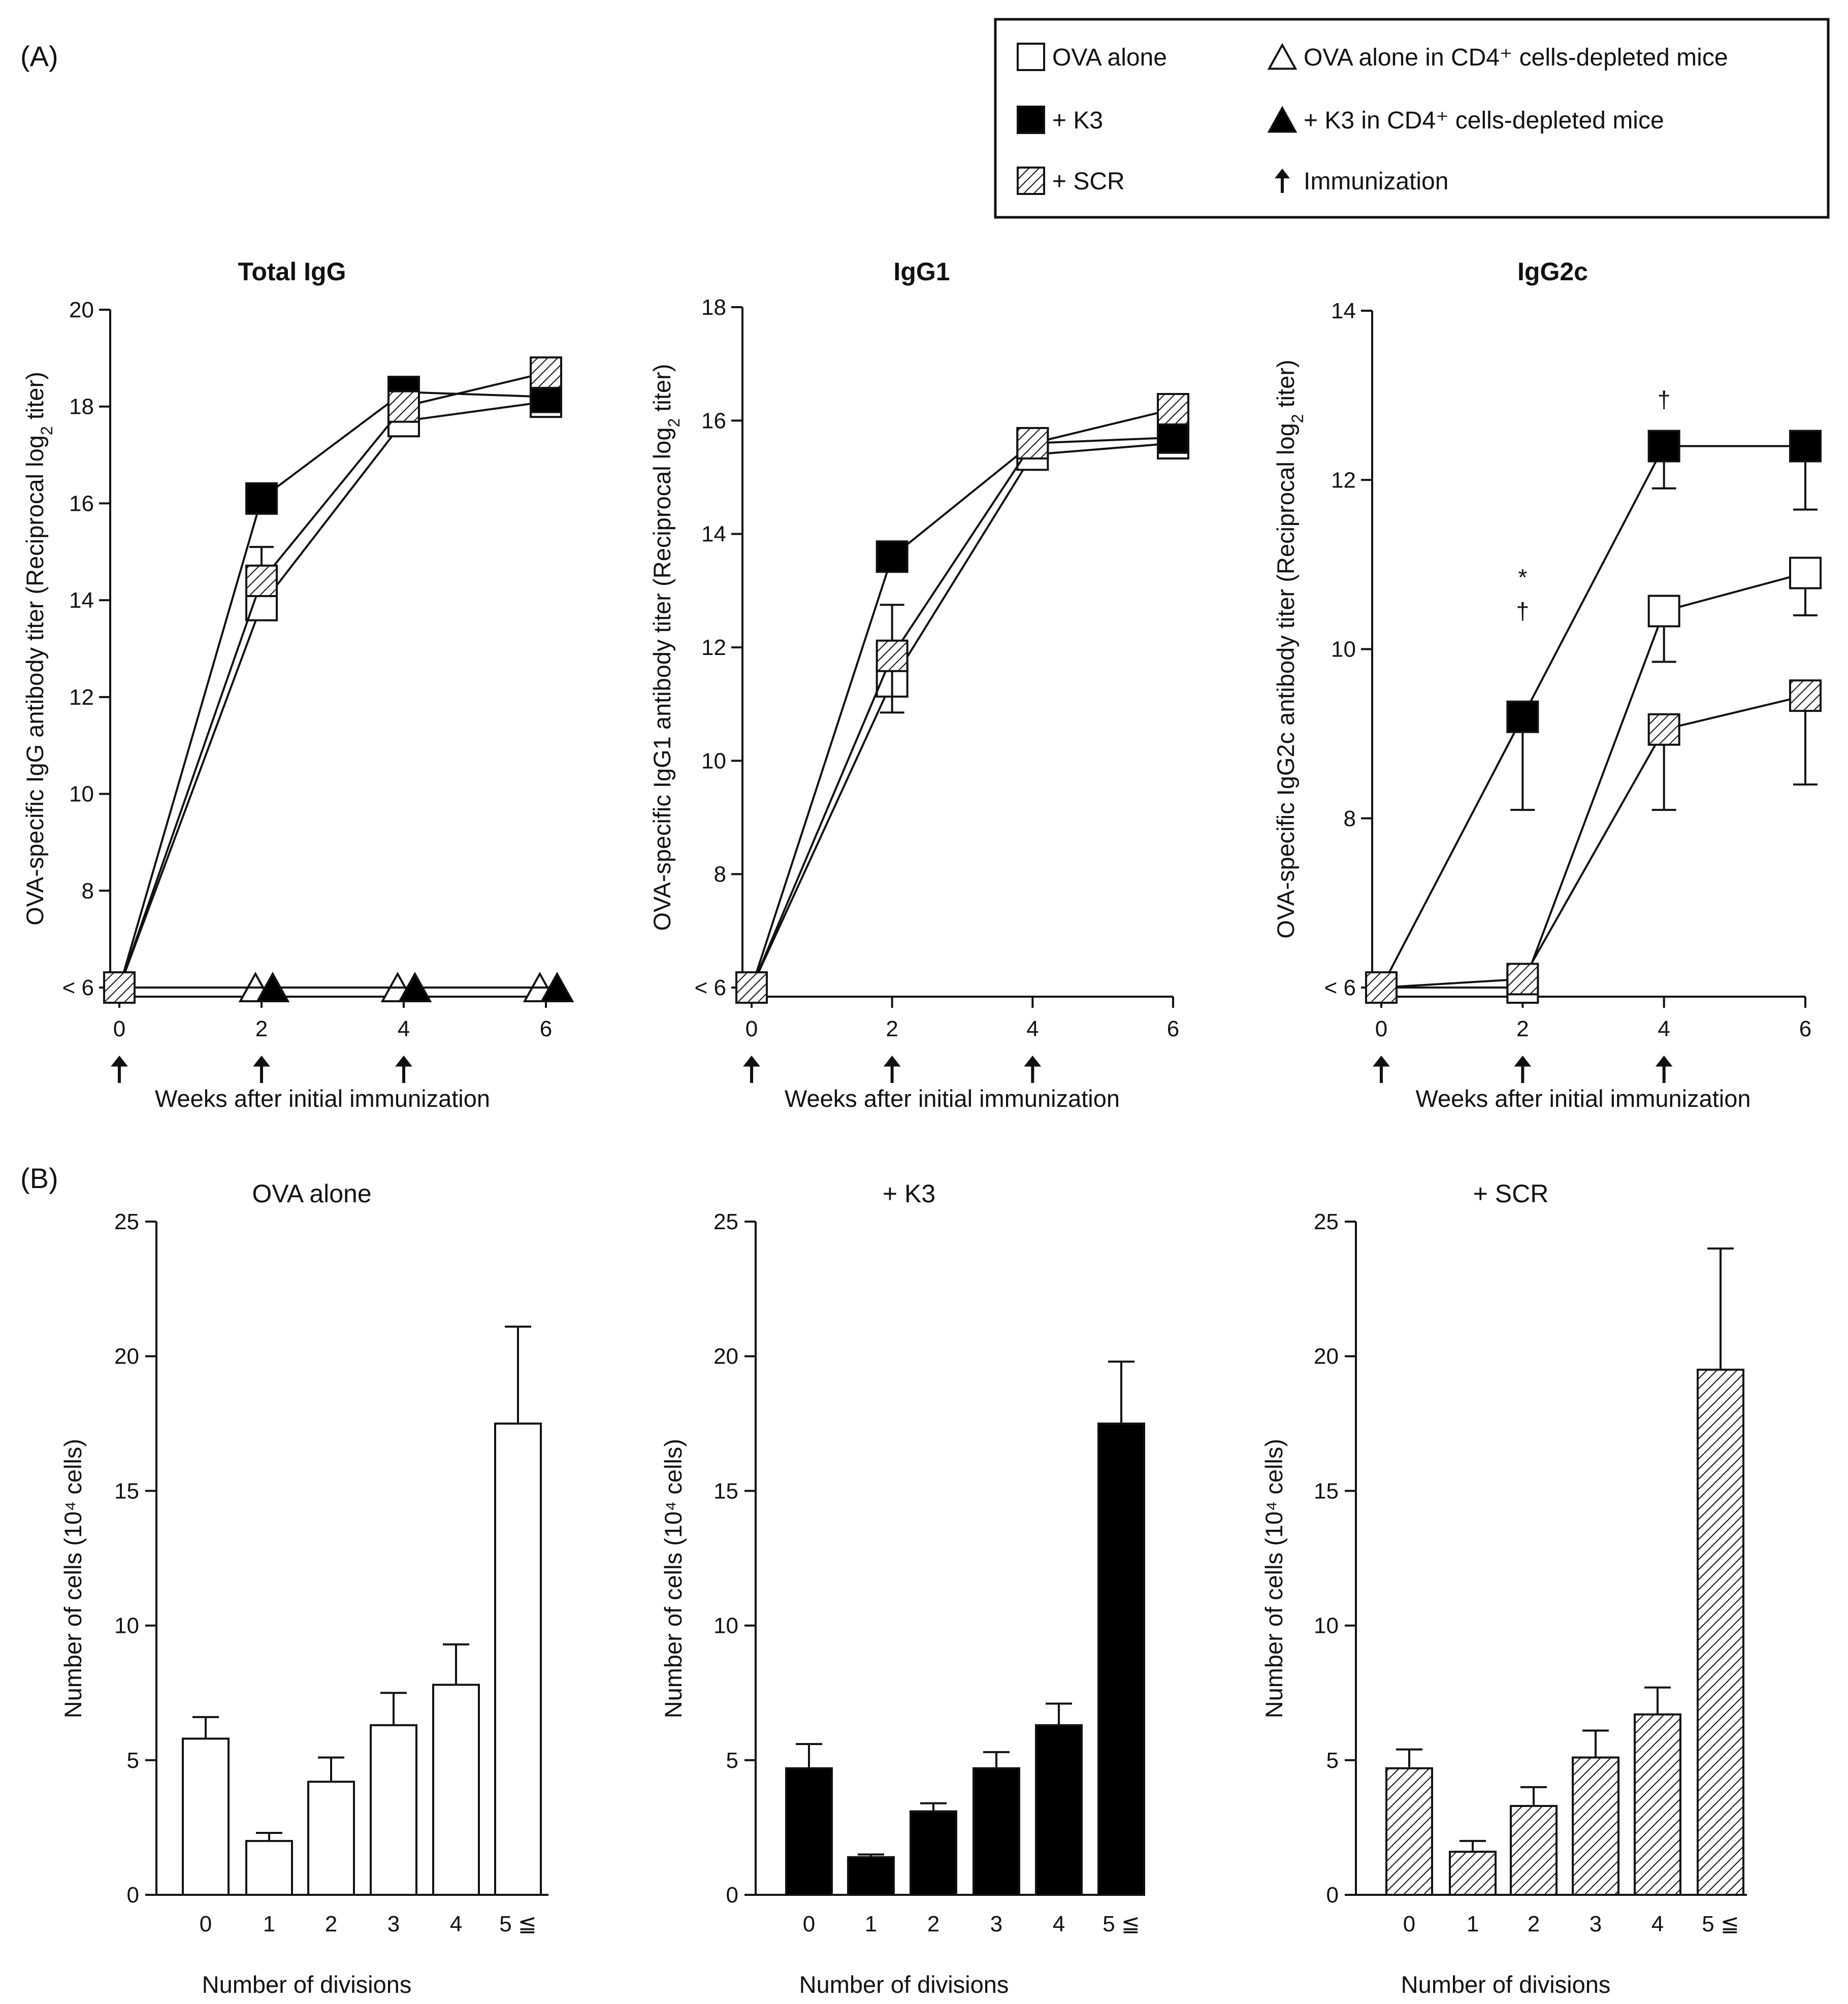 This screenshot has width=1848, height=2004. I want to click on series-ova-alone, so click(962, 715).